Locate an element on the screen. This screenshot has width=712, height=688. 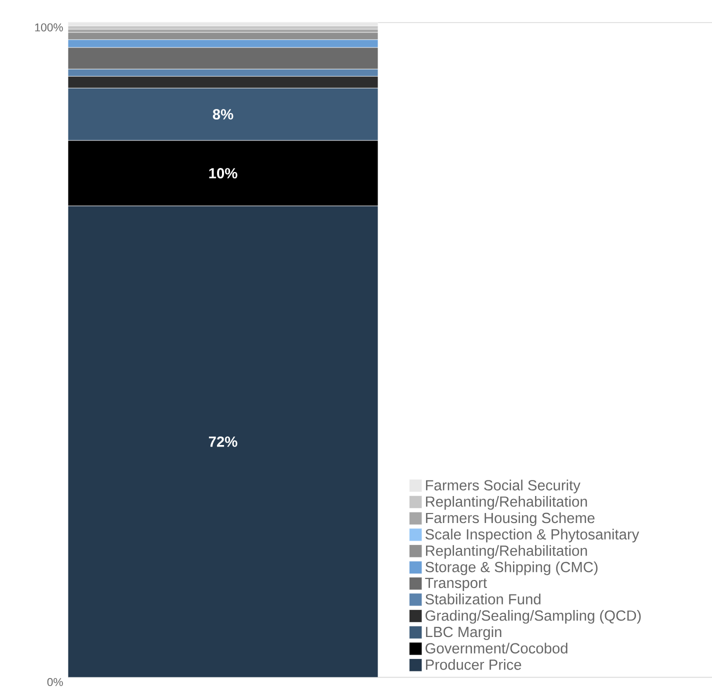
legend-label: Storage & Shipping (CMC) is located at coordinates (511, 568).